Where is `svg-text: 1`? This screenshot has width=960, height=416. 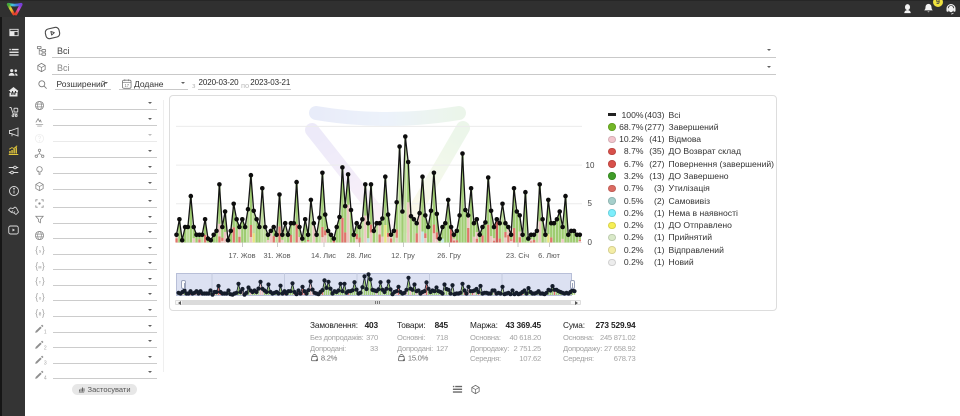
svg-text: 1 is located at coordinates (45, 332).